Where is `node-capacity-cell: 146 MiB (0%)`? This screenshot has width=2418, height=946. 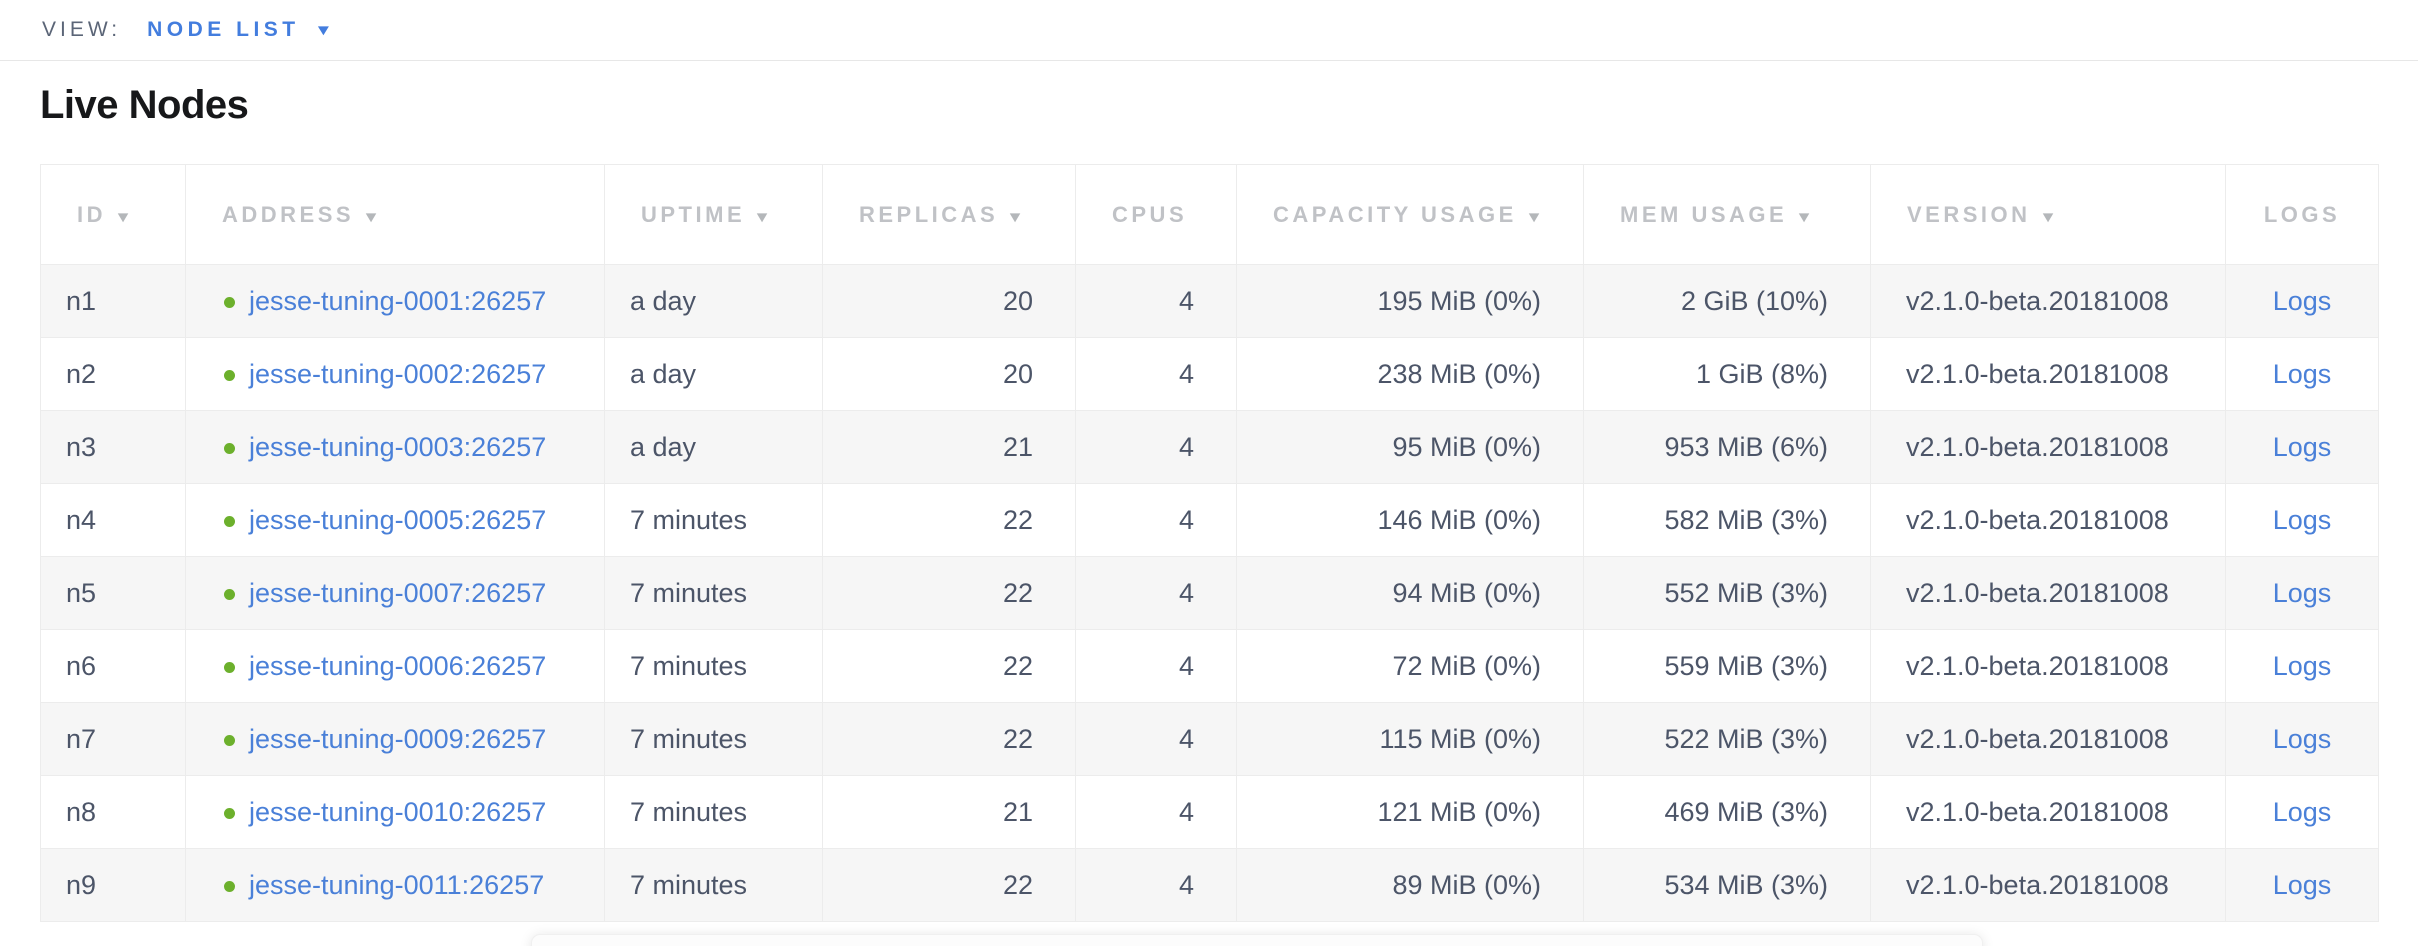 node-capacity-cell: 146 MiB (0%) is located at coordinates (1410, 520).